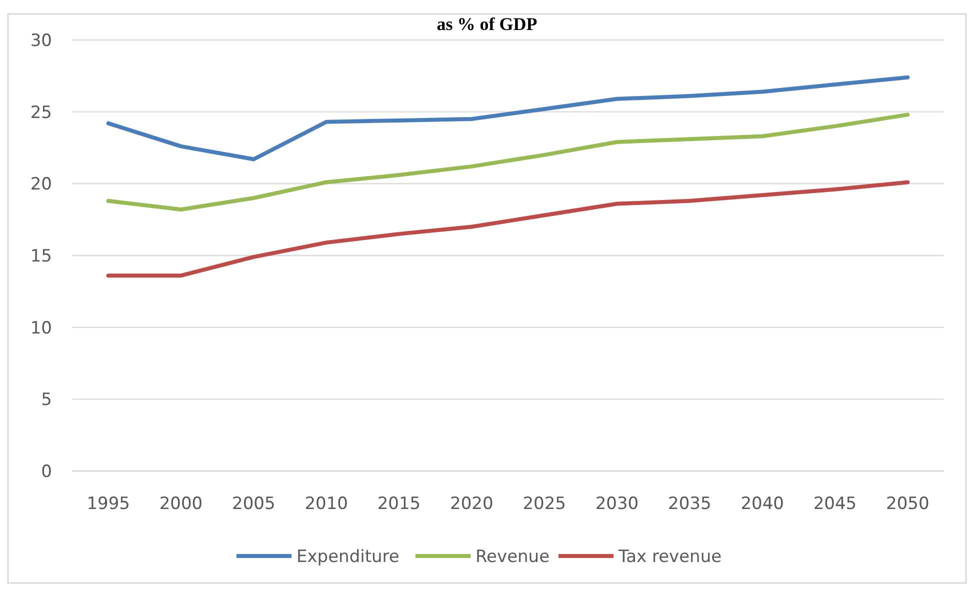  What do you see at coordinates (835, 504) in the screenshot?
I see `x-tick-label: 2045` at bounding box center [835, 504].